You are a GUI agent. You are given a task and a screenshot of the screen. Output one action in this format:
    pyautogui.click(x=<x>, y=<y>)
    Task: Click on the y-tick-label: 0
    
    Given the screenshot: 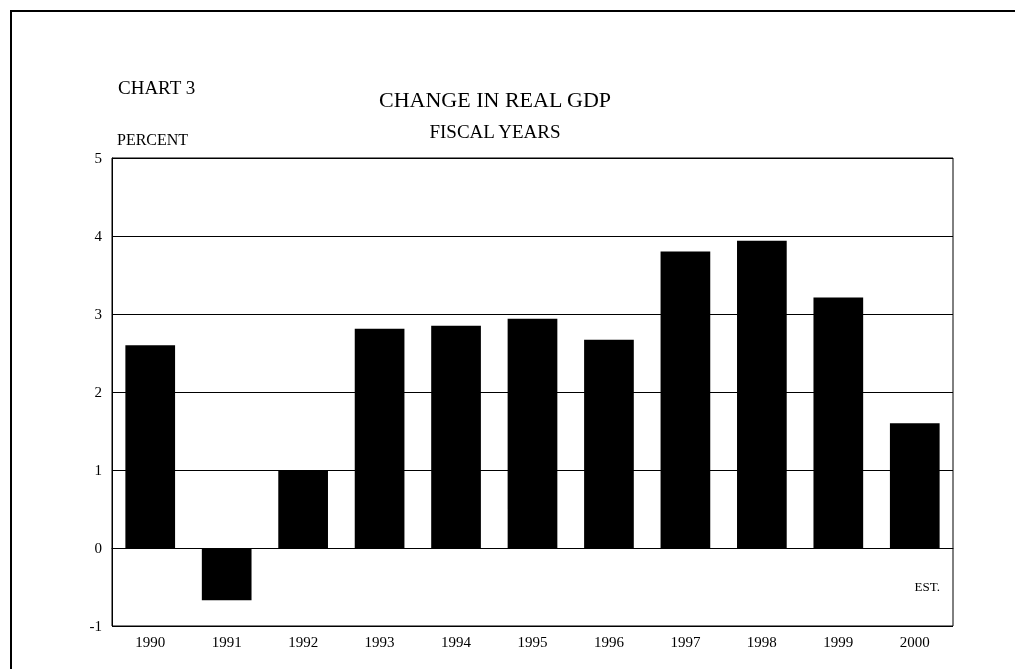 What is the action you would take?
    pyautogui.click(x=98, y=548)
    